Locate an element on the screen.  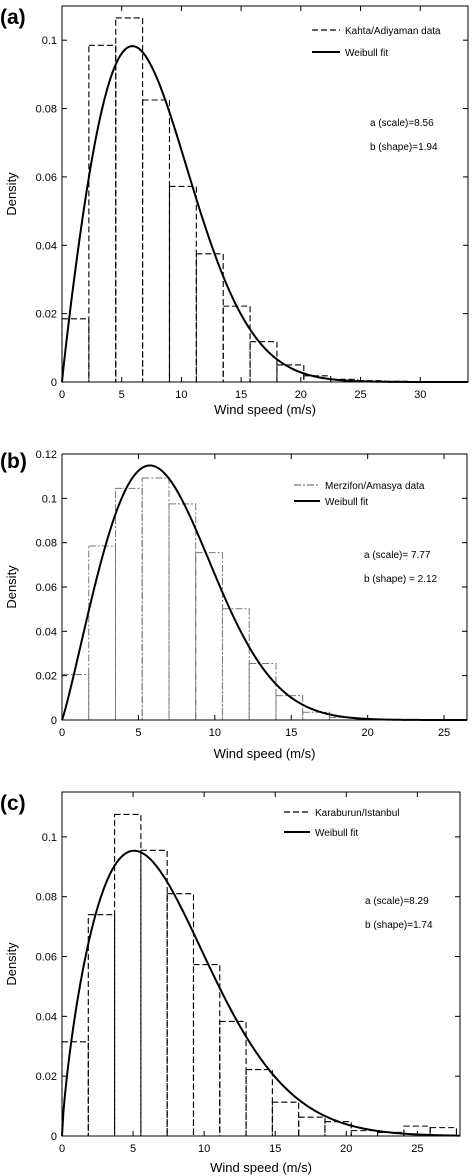
shape-annotation: b (shape)=1.74 is located at coordinates (399, 925).